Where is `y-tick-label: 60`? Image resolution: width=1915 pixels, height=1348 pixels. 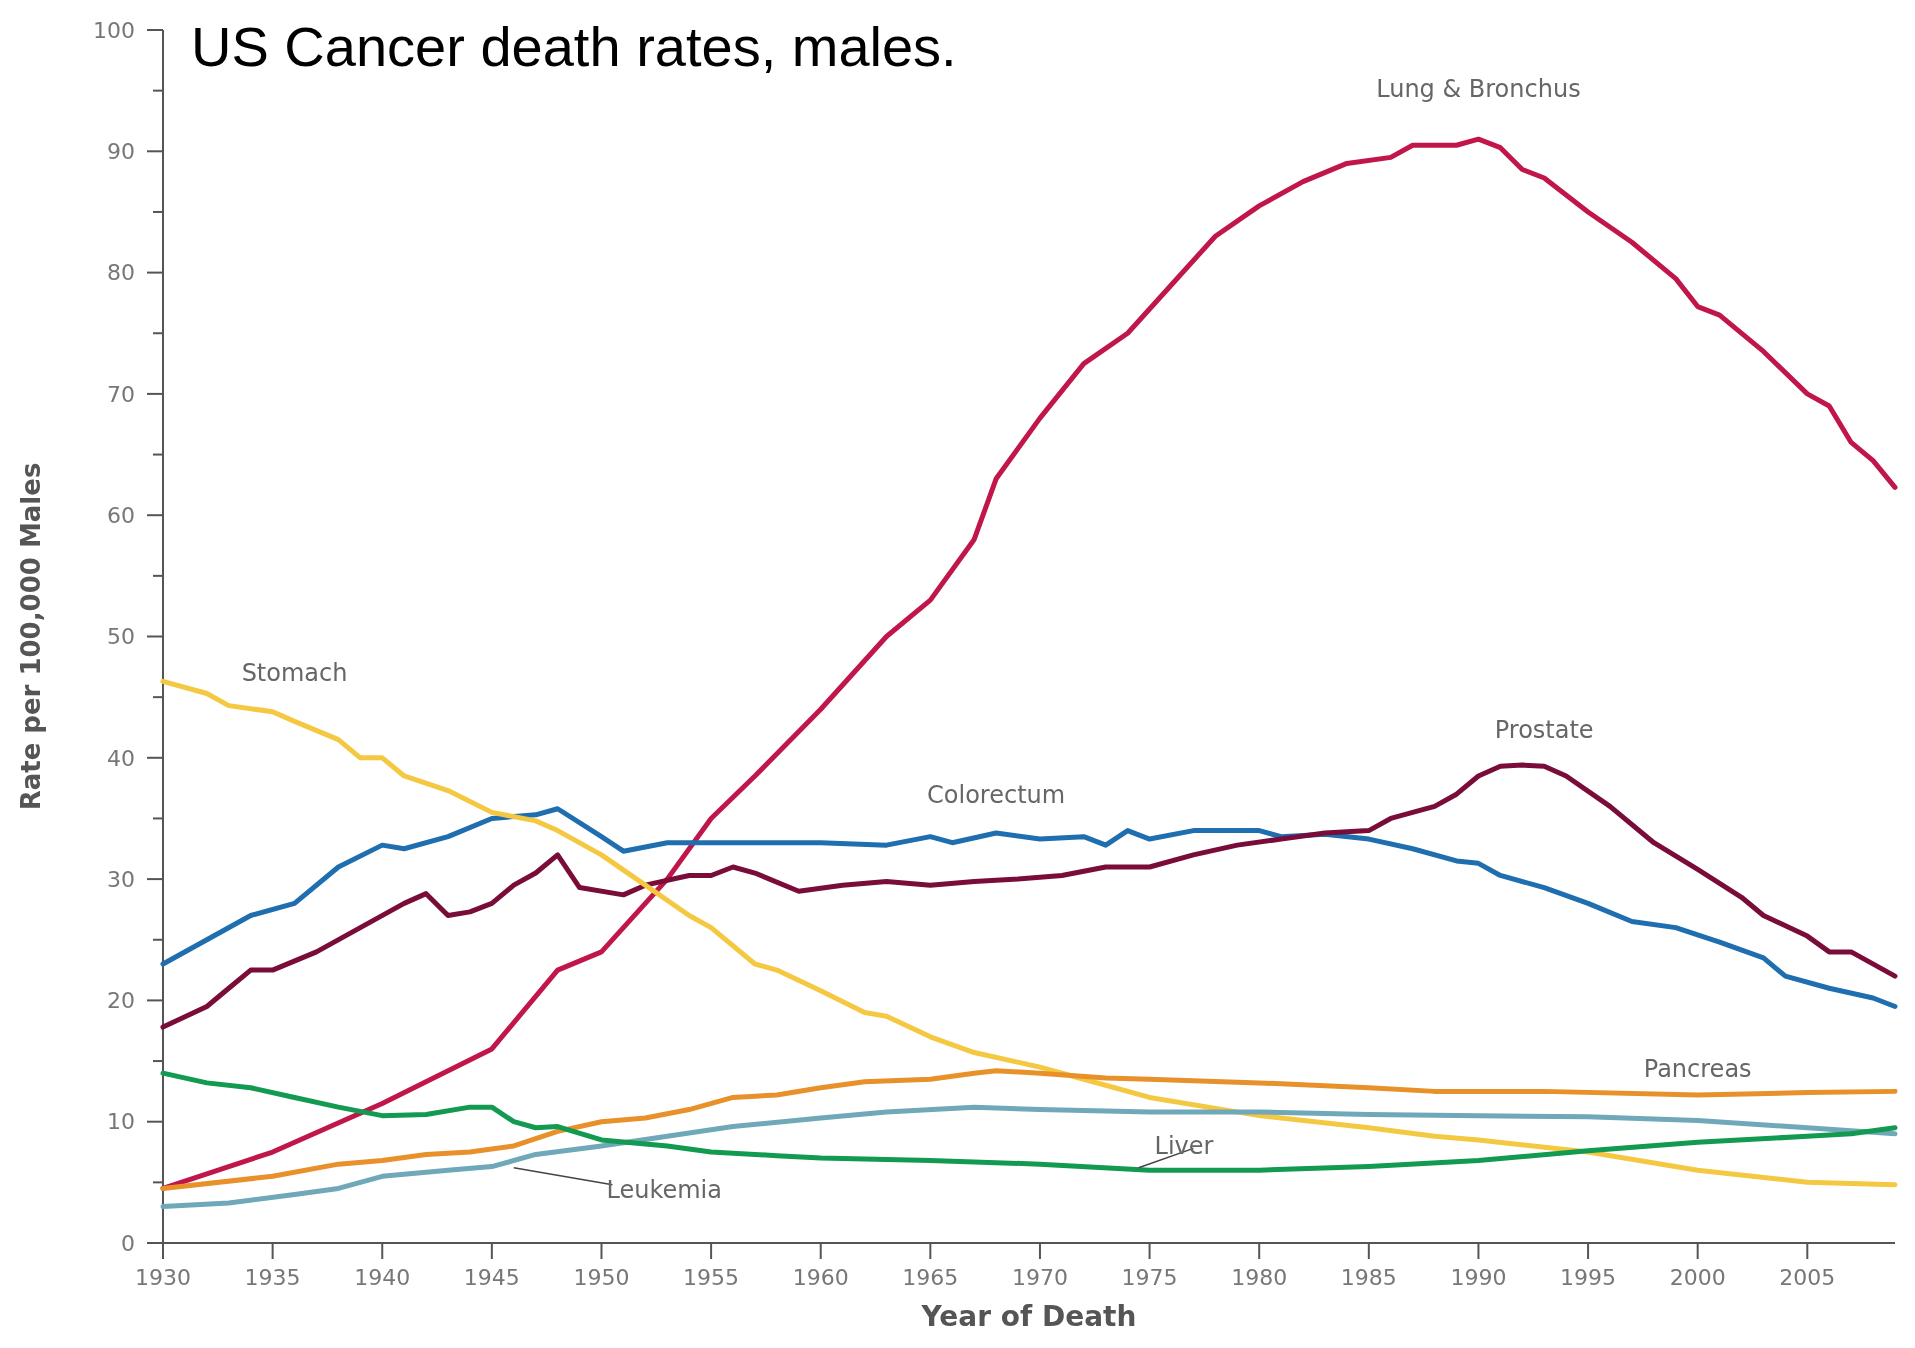
y-tick-label: 60 is located at coordinates (121, 515).